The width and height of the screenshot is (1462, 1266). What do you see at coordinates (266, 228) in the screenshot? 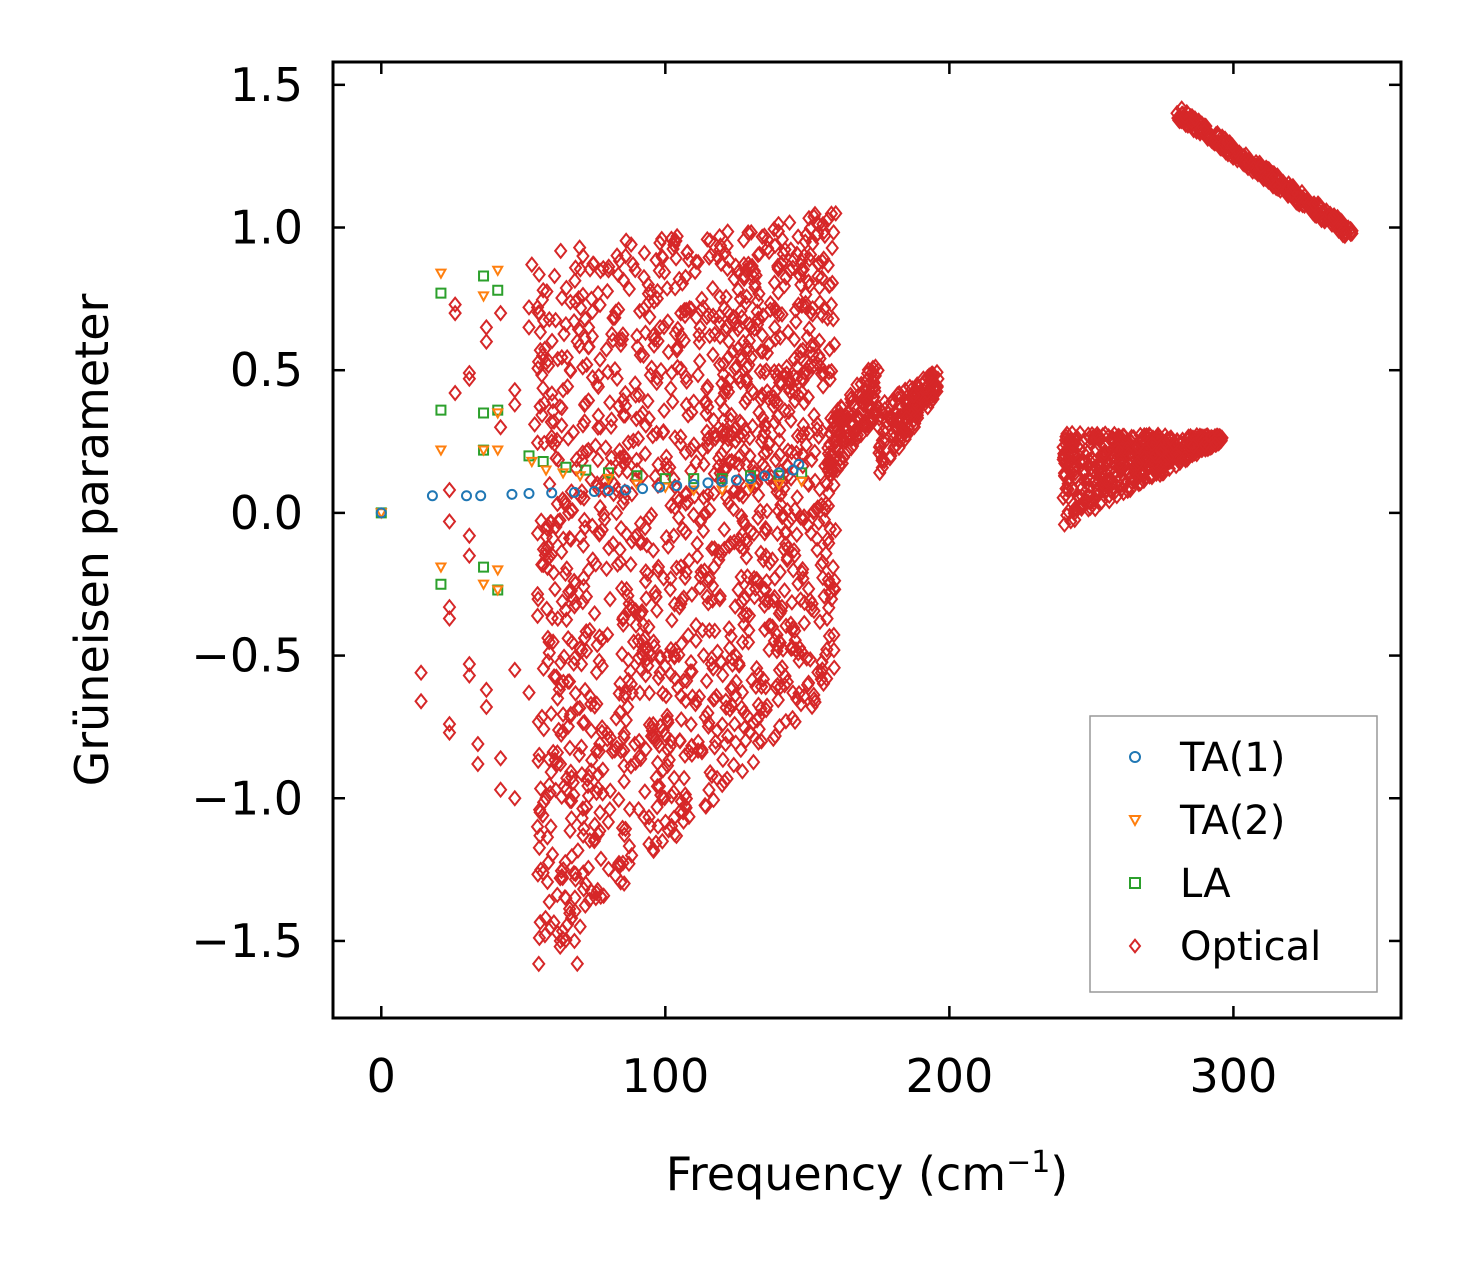
I see `y-tick-label: 1.0` at bounding box center [266, 228].